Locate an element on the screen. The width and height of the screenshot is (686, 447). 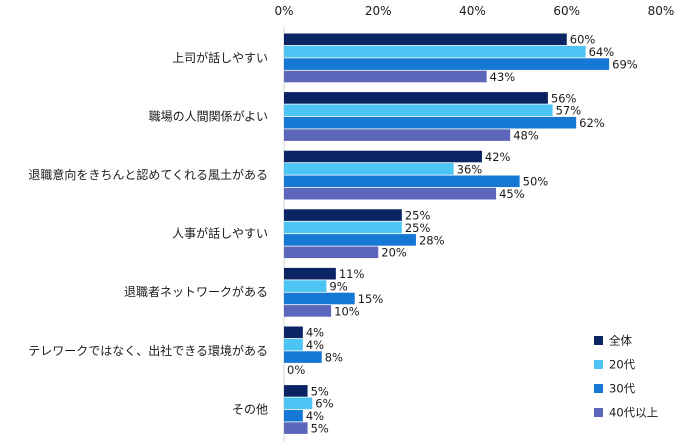
value-label: 50% is located at coordinates (536, 182).